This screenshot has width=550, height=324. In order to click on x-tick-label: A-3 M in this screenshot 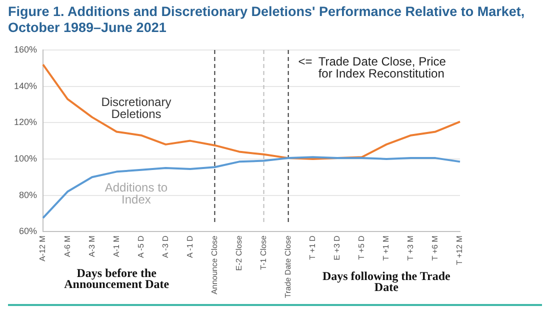, I will do `click(91, 246)`.